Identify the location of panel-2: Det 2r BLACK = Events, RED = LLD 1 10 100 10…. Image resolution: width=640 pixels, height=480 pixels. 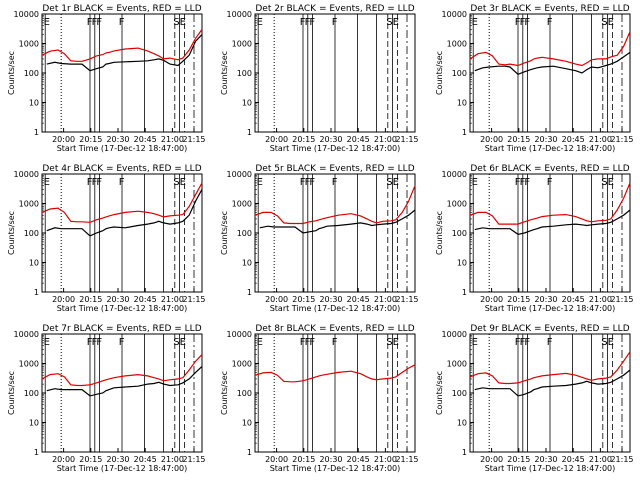
(319, 78).